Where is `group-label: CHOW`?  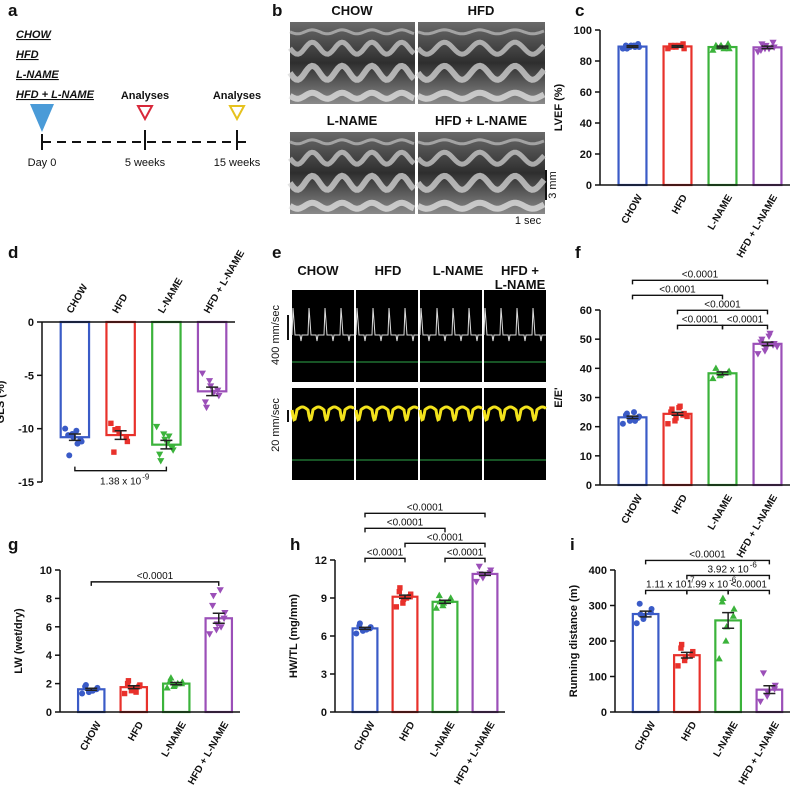
group-label: CHOW is located at coordinates (34, 35).